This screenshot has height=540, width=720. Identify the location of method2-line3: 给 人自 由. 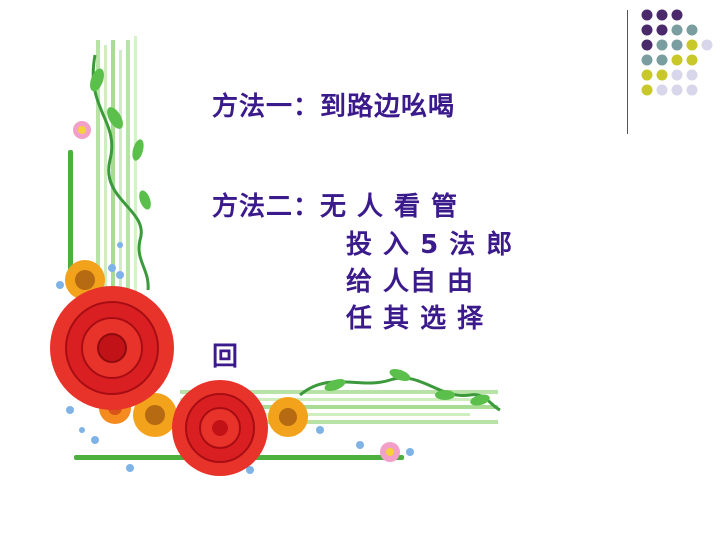
(410, 282).